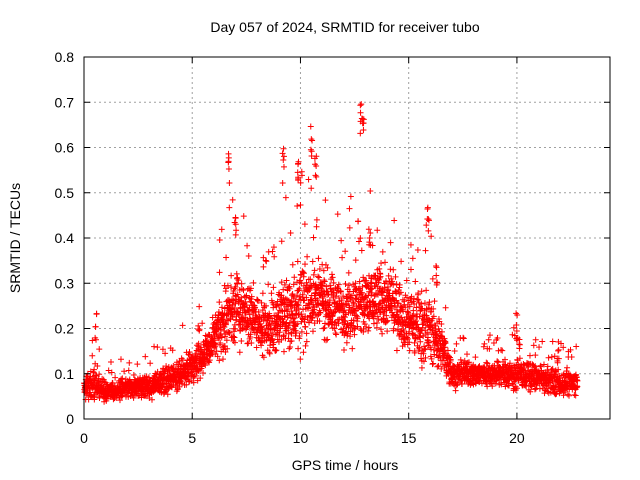 The width and height of the screenshot is (640, 480). What do you see at coordinates (65, 283) in the screenshot?
I see `y-tick-label: 0.3` at bounding box center [65, 283].